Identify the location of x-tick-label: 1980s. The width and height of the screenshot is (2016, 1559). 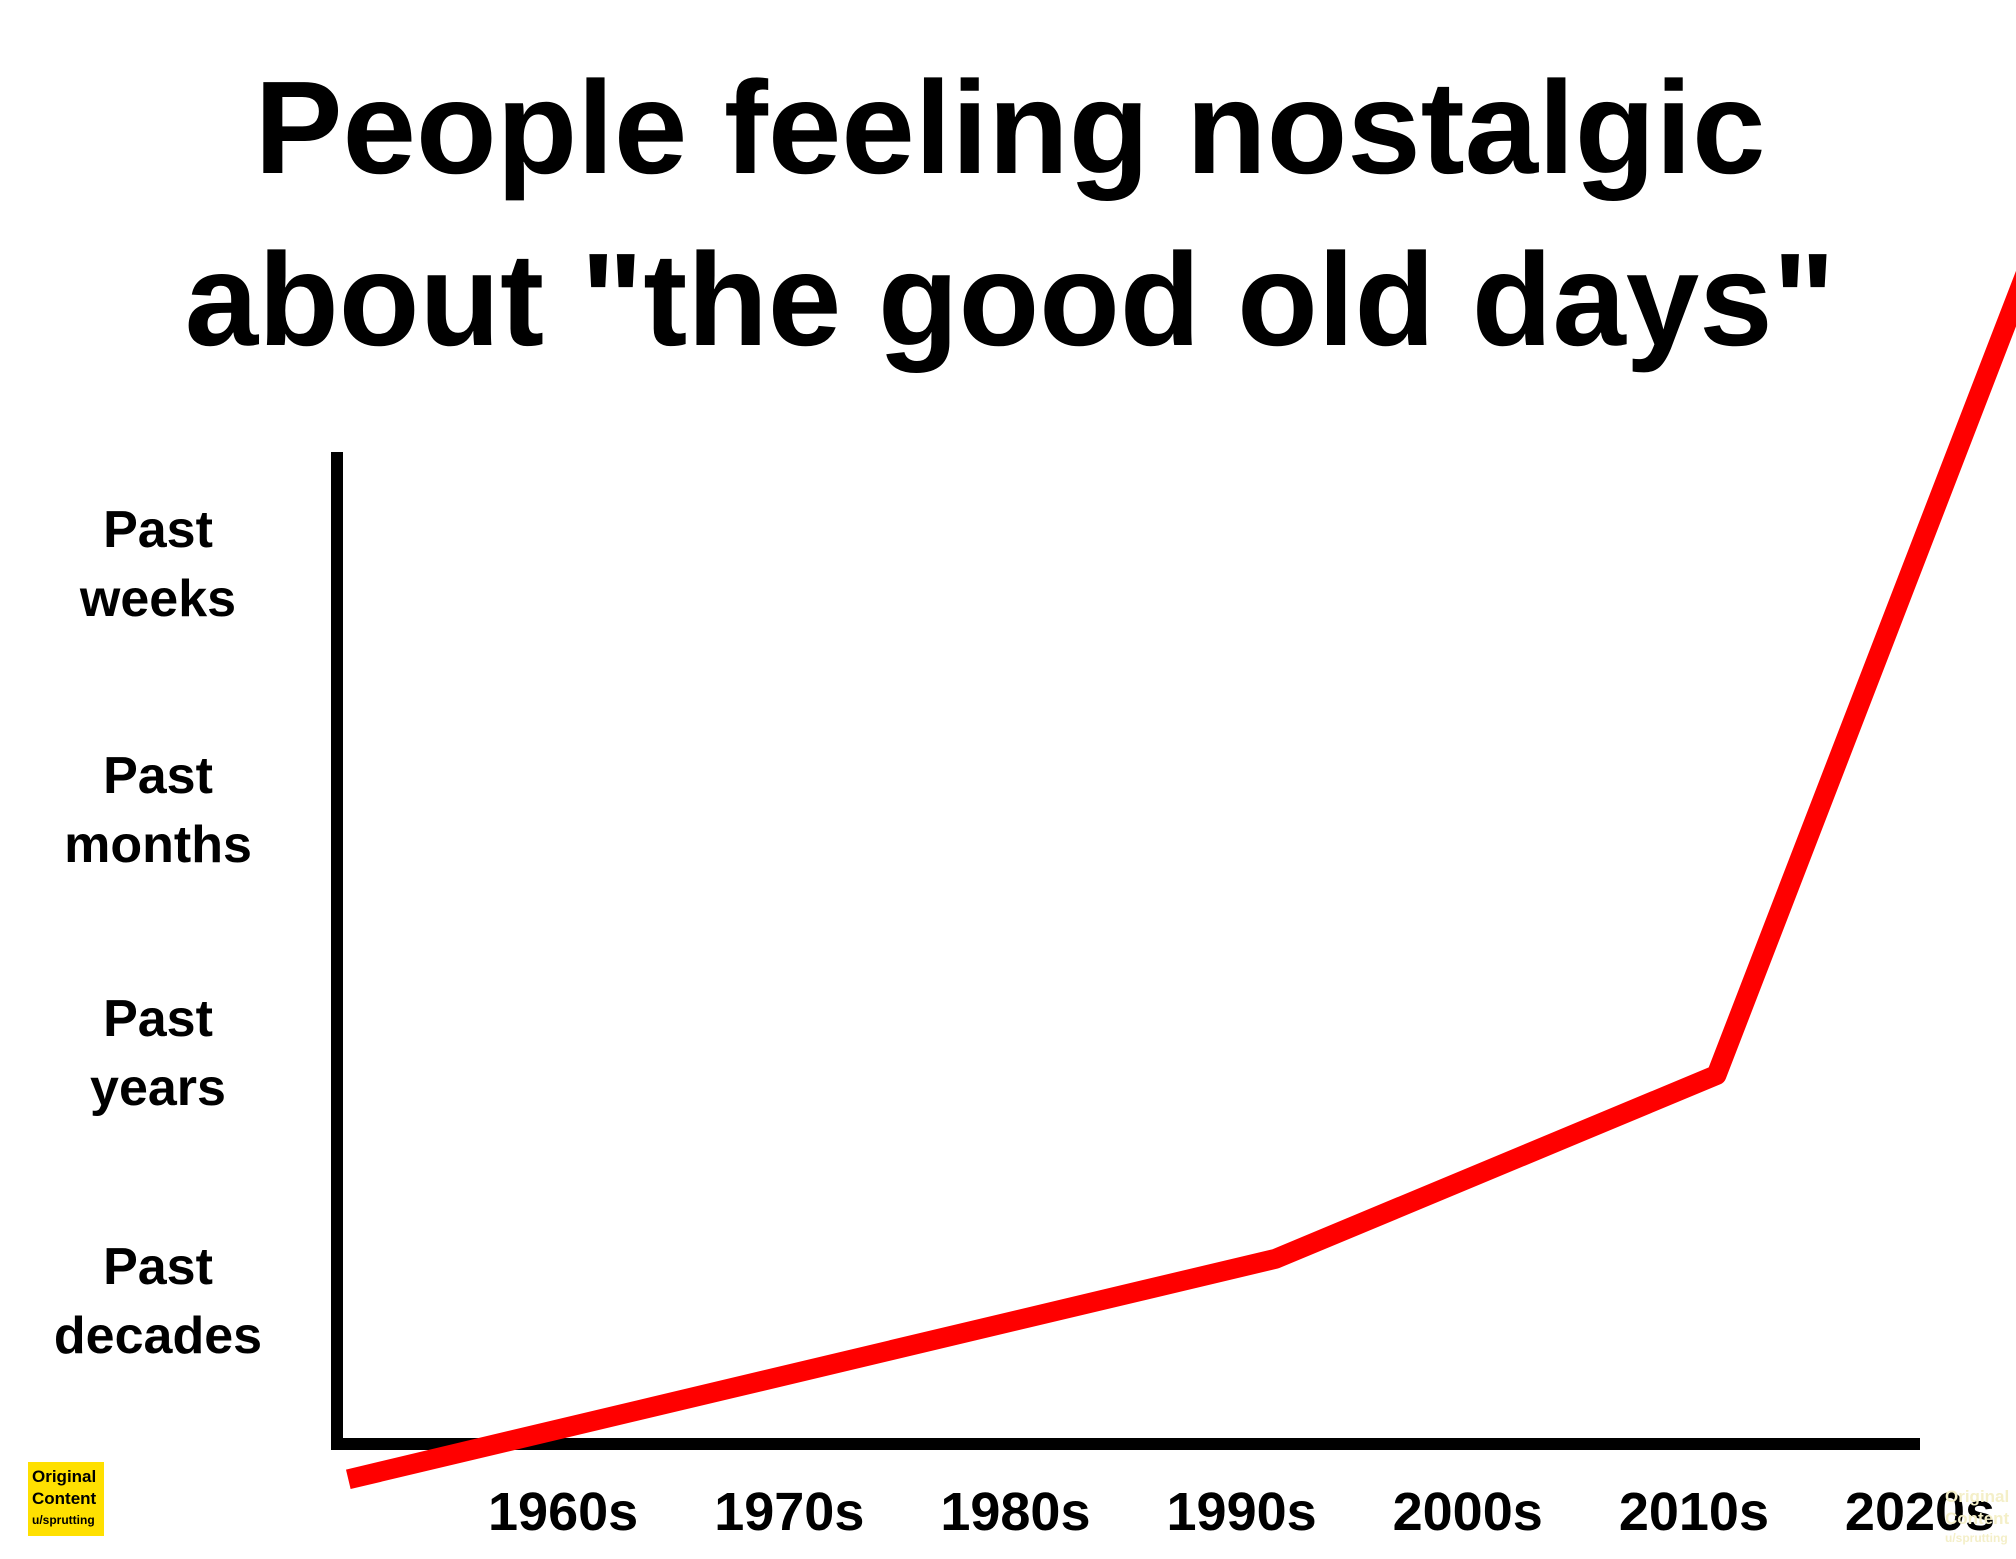
(1015, 1512).